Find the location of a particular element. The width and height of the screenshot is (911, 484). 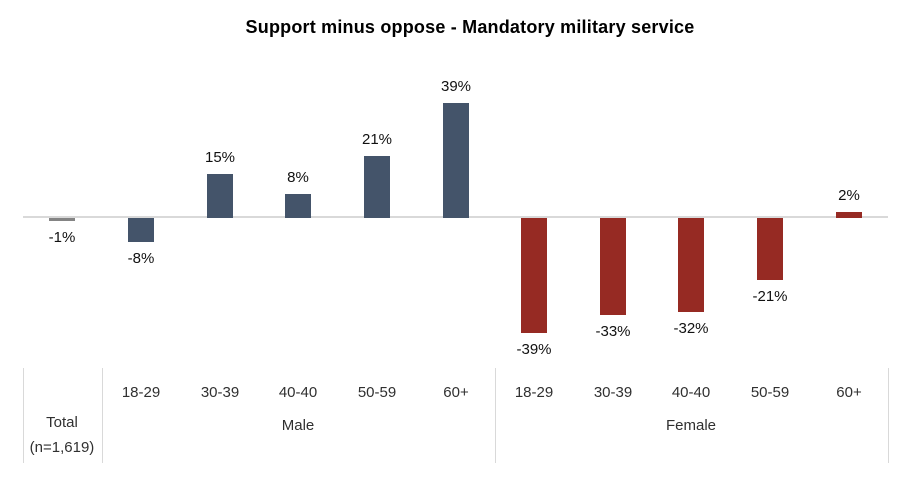

value-label-male-18-29: -8% is located at coordinates (141, 258).